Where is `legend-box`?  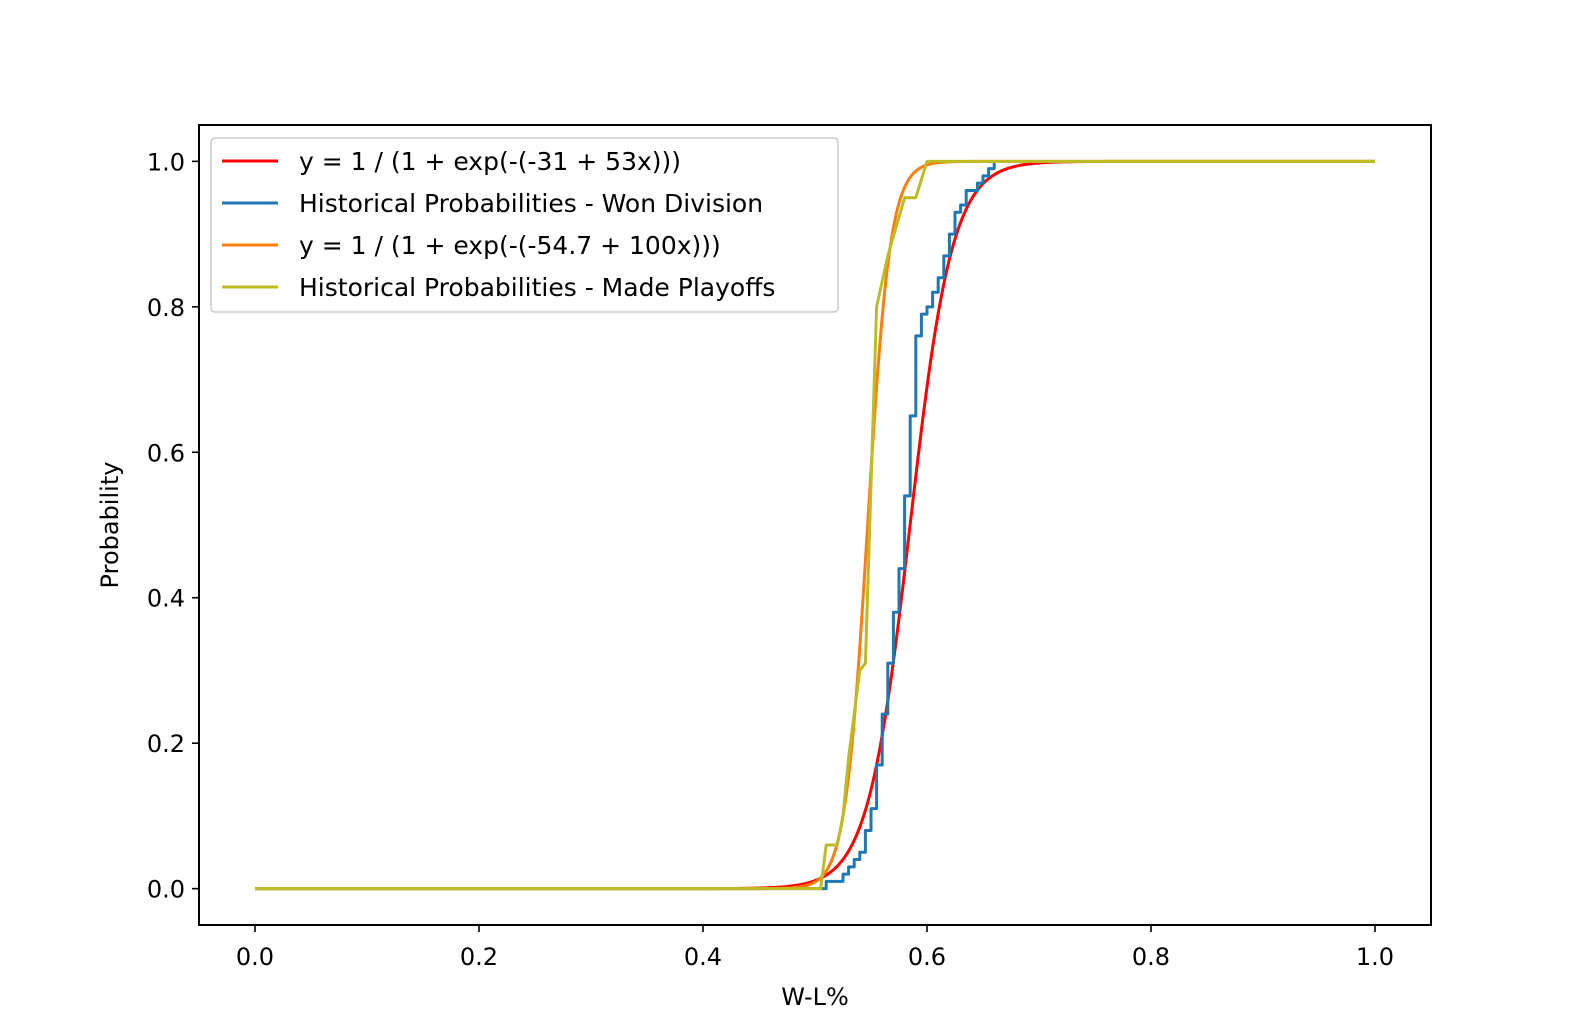
legend-box is located at coordinates (524, 225).